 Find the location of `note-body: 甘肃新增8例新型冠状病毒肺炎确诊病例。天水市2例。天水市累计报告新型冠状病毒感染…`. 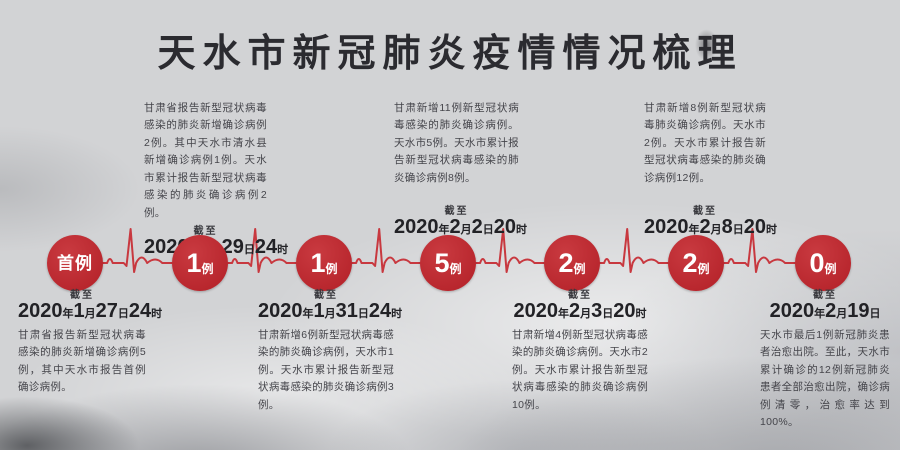

note-body: 甘肃新增8例新型冠状病毒肺炎确诊病例。天水市2例。天水市累计报告新型冠状病毒感染… is located at coordinates (705, 143).